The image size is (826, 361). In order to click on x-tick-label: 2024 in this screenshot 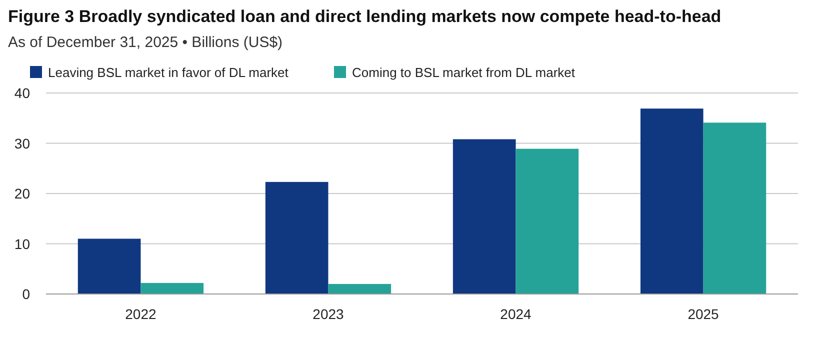, I will do `click(516, 314)`.